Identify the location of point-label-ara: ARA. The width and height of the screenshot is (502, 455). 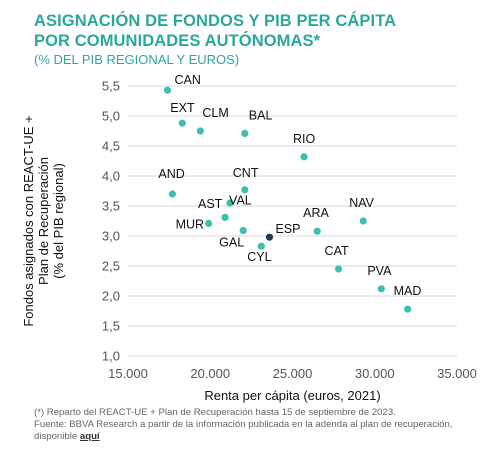
(316, 213).